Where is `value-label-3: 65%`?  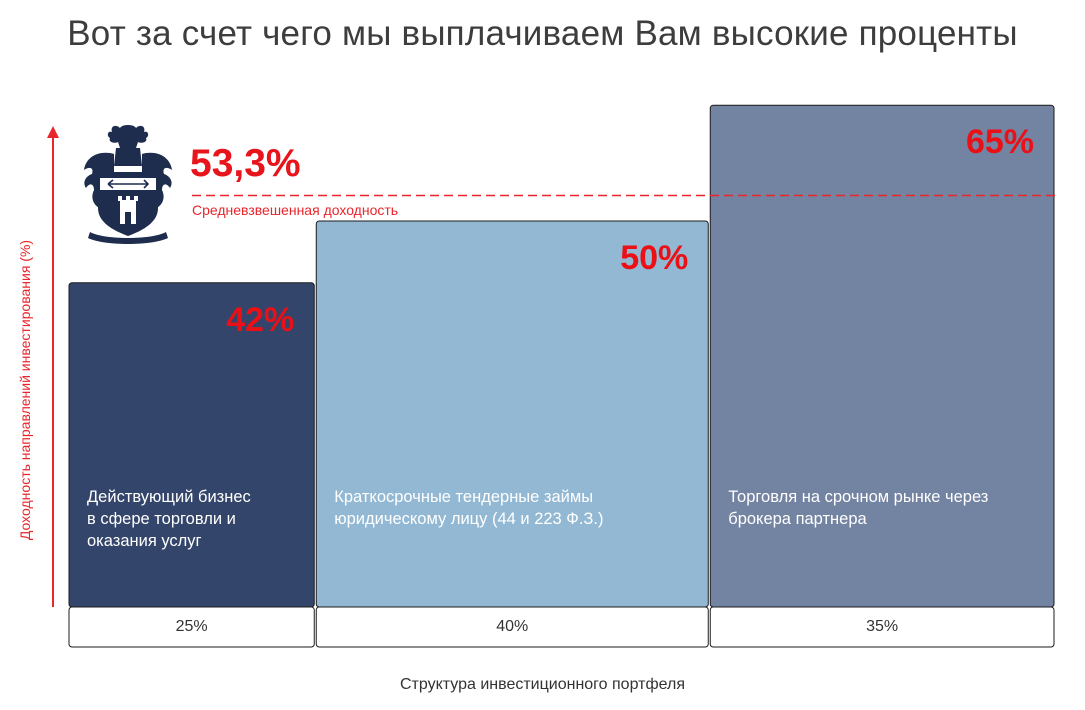 value-label-3: 65% is located at coordinates (999, 142).